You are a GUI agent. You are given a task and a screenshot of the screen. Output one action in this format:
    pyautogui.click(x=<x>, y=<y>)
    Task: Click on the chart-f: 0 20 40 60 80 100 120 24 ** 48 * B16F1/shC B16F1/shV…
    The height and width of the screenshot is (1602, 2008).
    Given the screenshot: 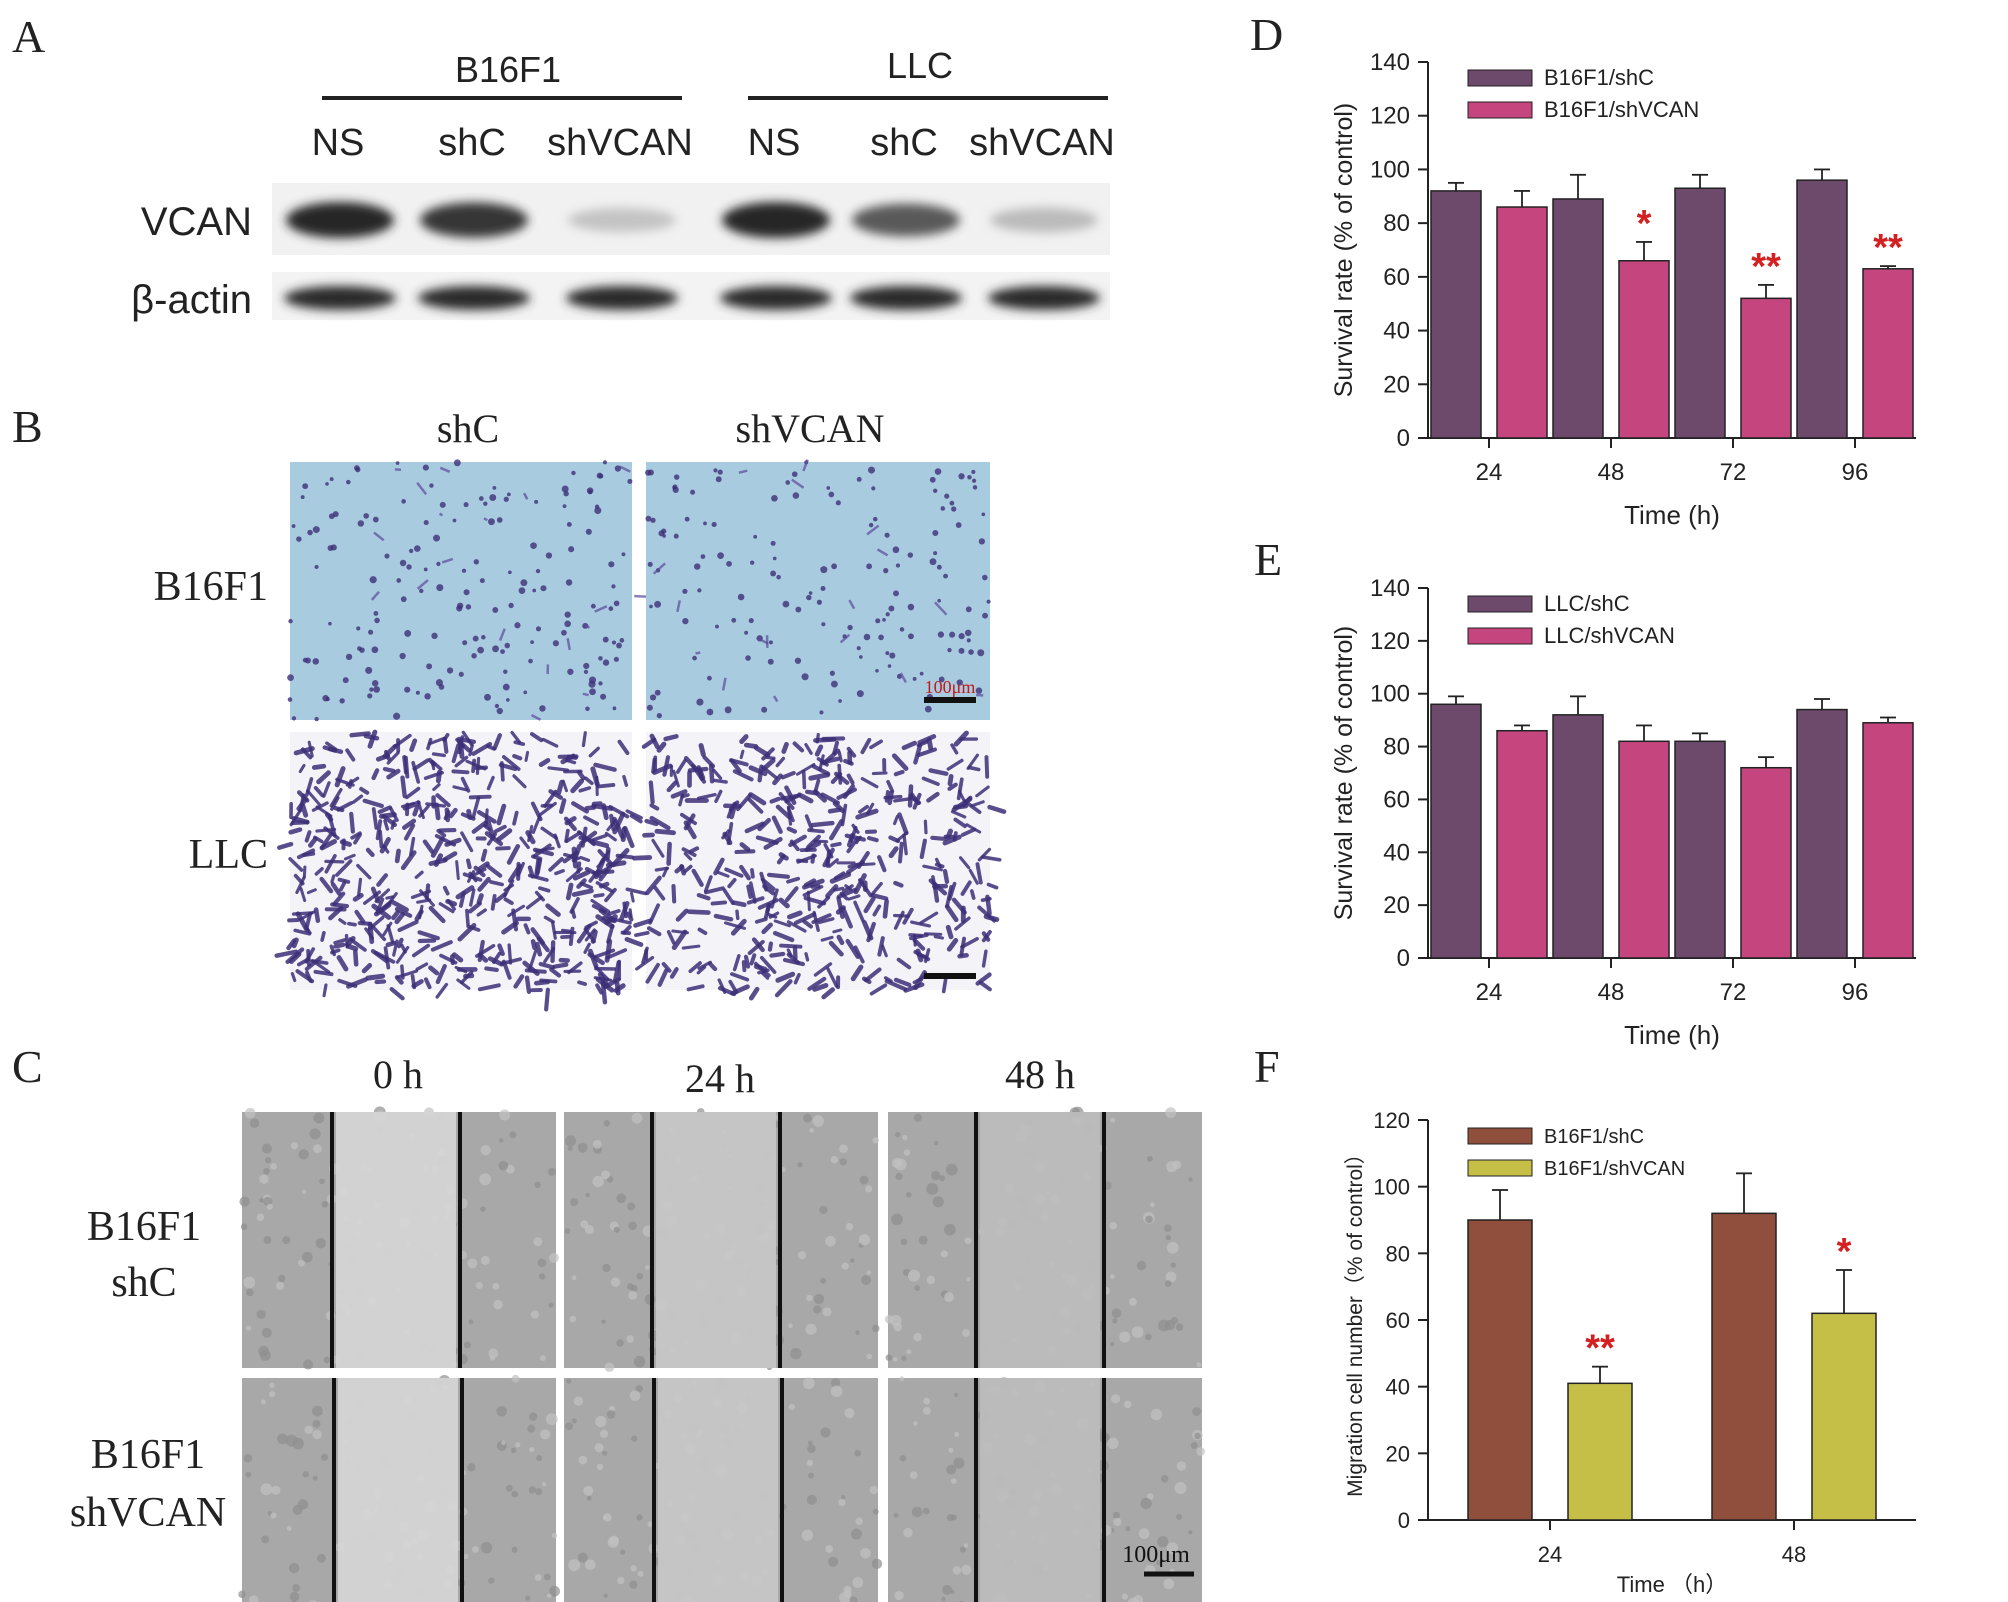 What is the action you would take?
    pyautogui.click(x=1630, y=1352)
    